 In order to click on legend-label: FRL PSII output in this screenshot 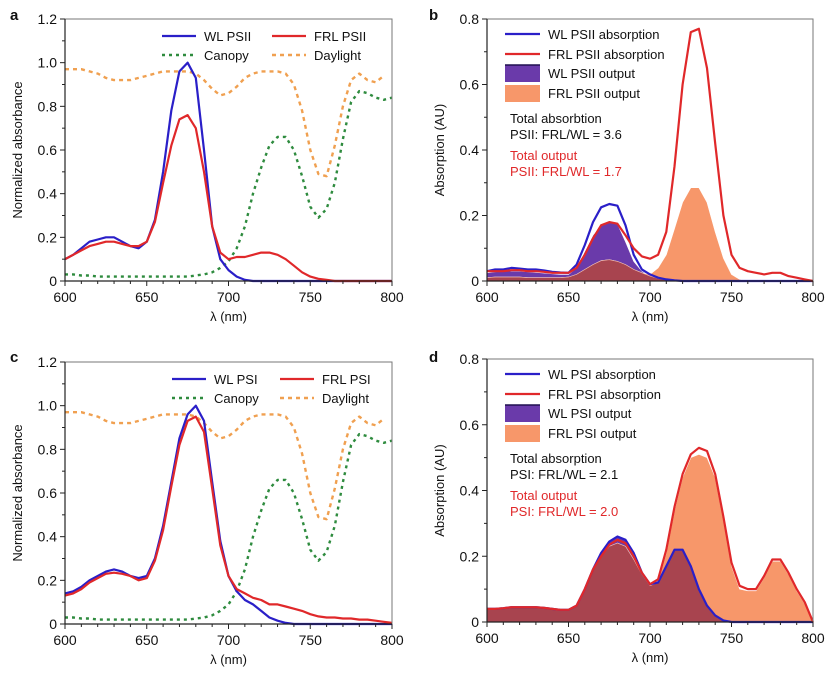, I will do `click(594, 93)`.